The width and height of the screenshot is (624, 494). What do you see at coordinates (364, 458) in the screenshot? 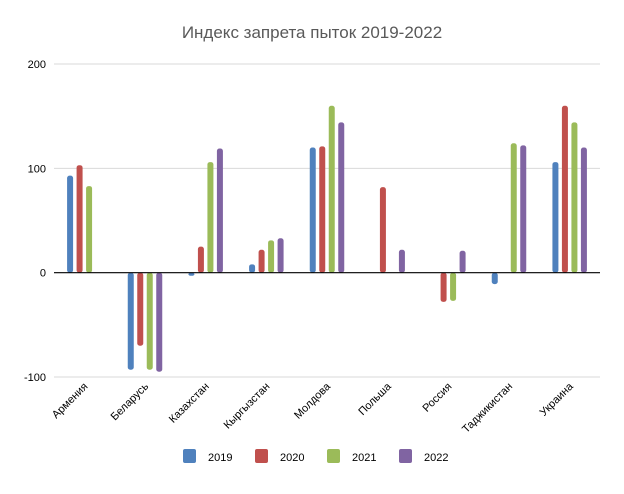
I see `legend-label: 2021` at bounding box center [364, 458].